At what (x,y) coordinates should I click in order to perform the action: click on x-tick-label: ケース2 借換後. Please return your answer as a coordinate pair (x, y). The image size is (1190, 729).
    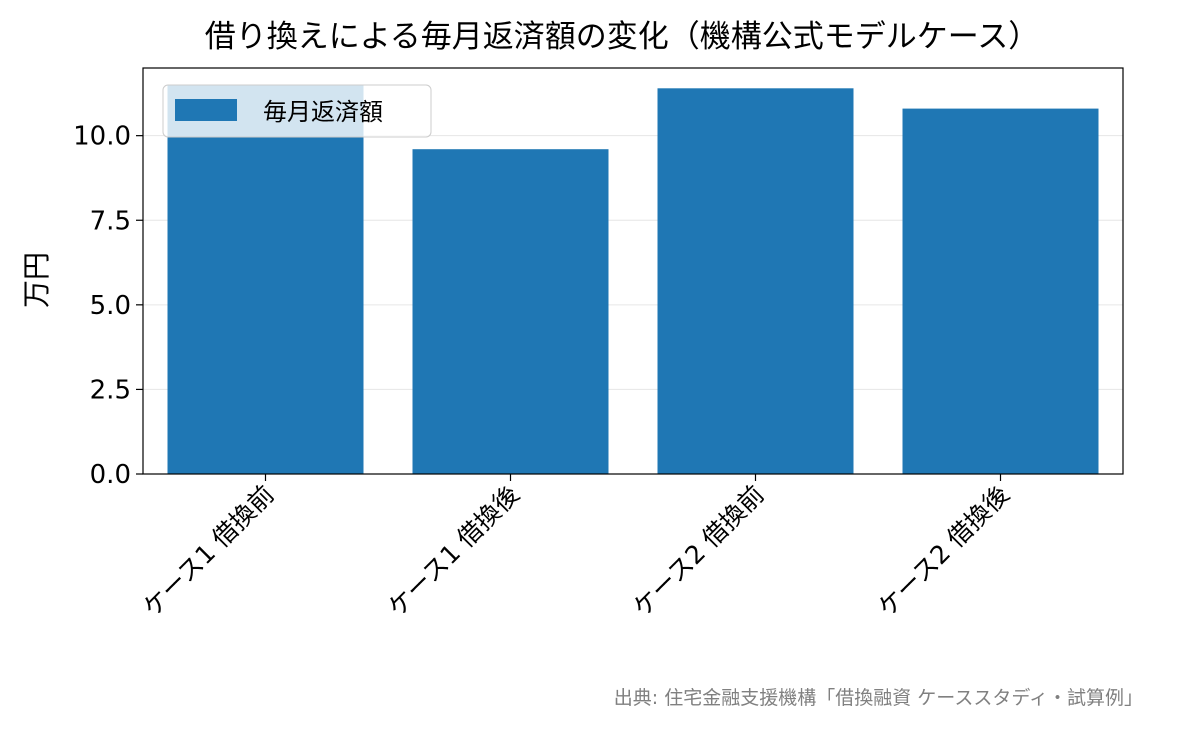
    Looking at the image, I should click on (943, 551).